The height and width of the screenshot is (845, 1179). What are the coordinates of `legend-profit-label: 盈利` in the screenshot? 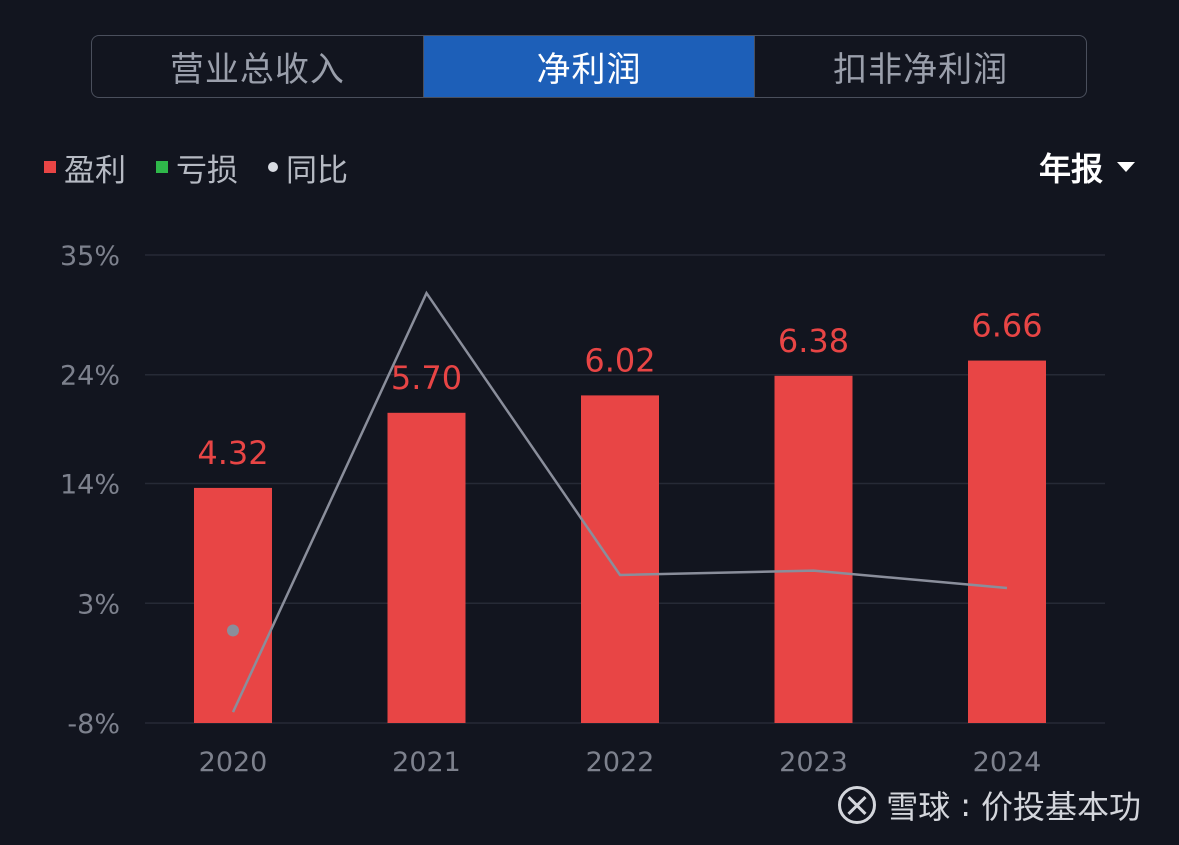 It's located at (95, 170).